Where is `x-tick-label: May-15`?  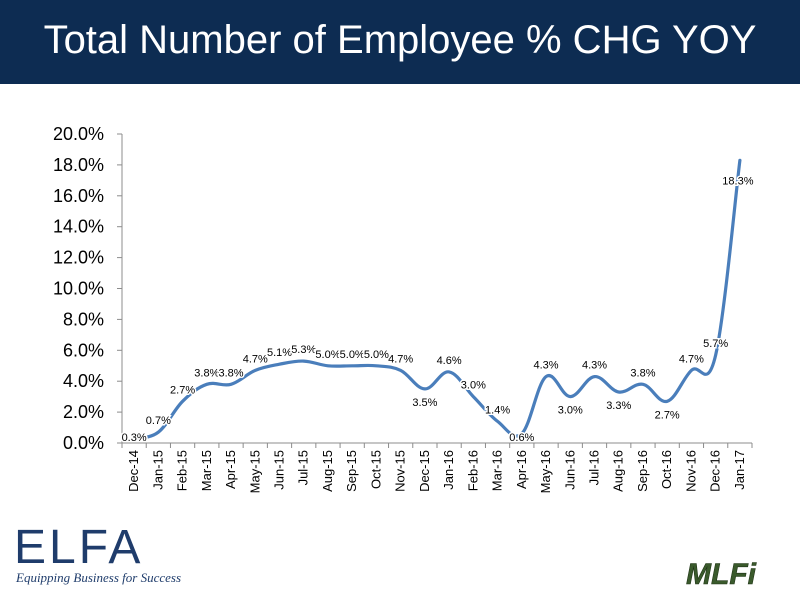
x-tick-label: May-15 is located at coordinates (254, 471).